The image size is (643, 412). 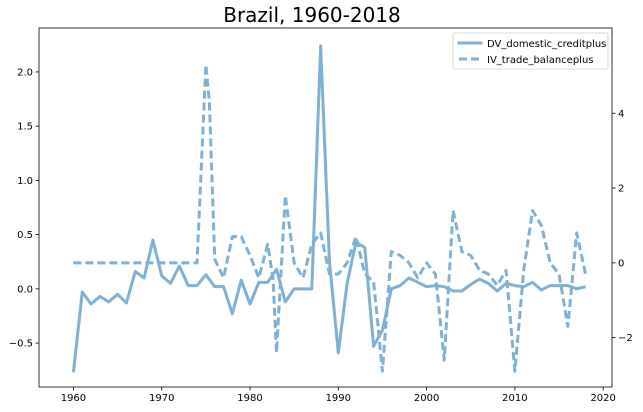 I want to click on y-axis-right: −2 0 2 4, so click(x=622, y=226).